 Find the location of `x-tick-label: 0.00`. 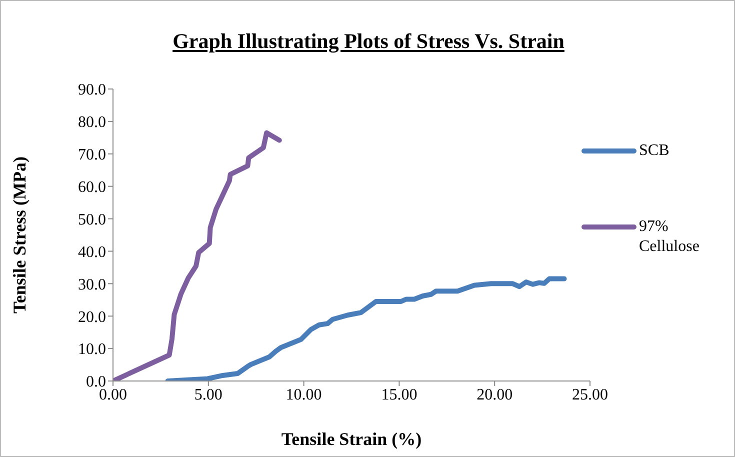

x-tick-label: 0.00 is located at coordinates (113, 395).